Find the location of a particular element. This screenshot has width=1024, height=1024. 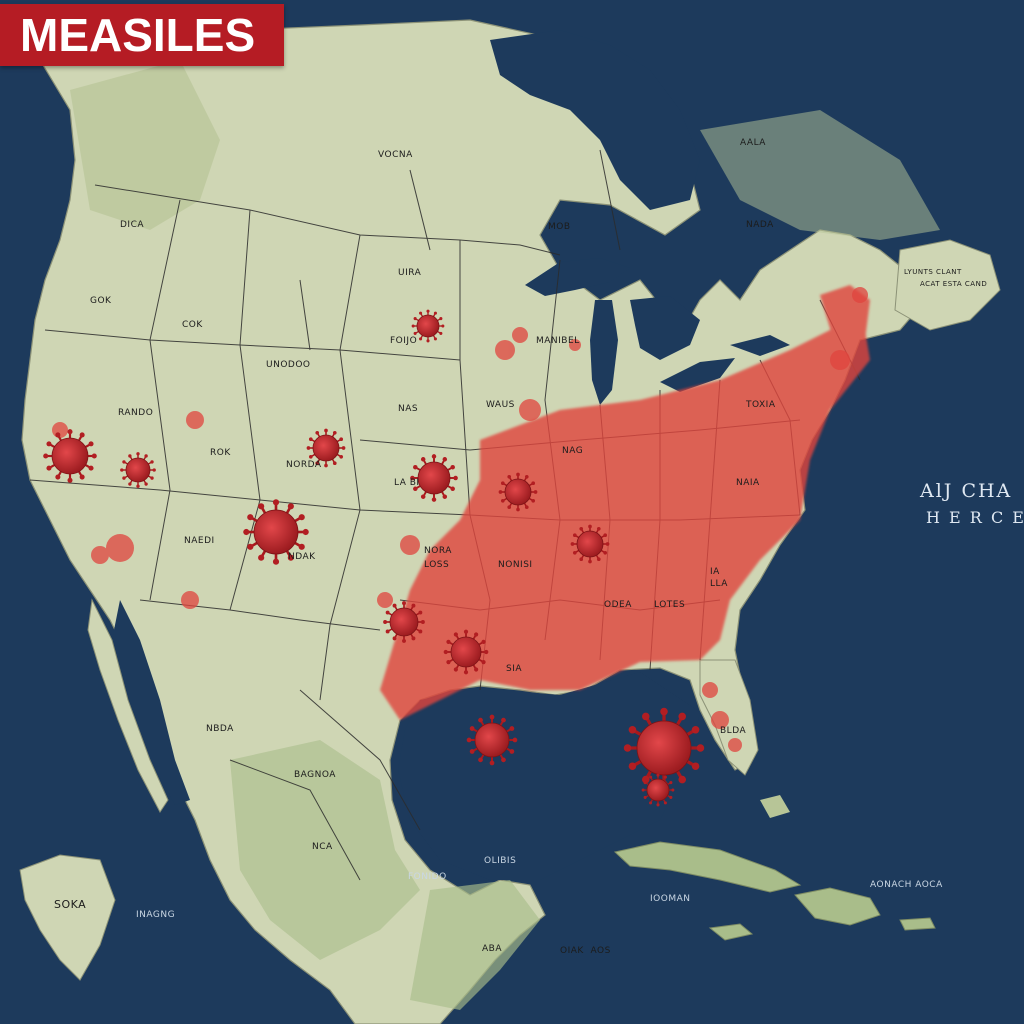

lake-michigan is located at coordinates (604, 352).